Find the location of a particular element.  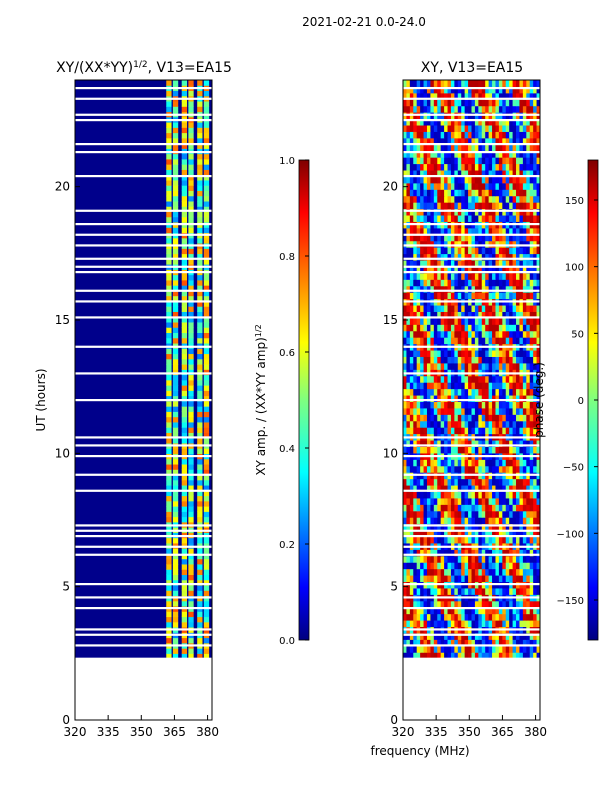

flagged-row is located at coordinates (471, 144).